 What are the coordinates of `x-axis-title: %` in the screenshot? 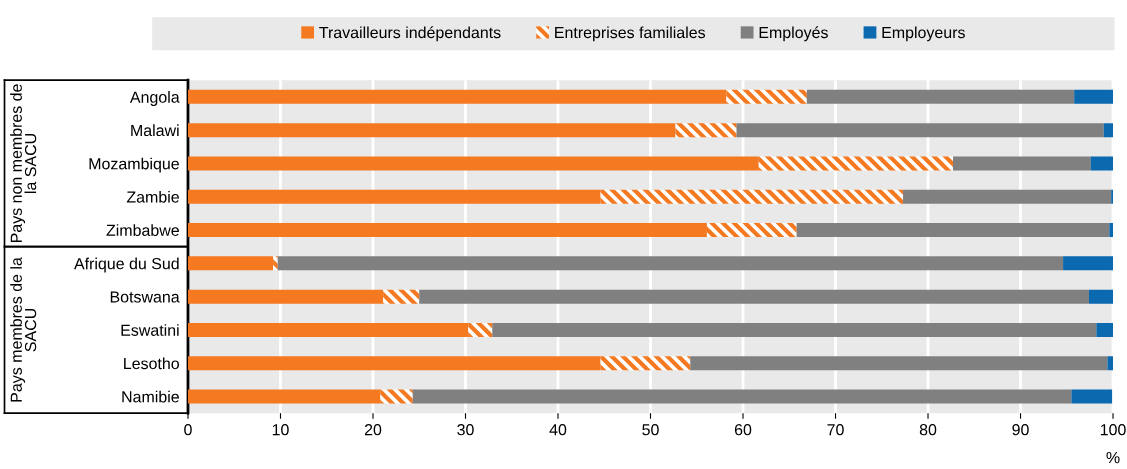 It's located at (1113, 457).